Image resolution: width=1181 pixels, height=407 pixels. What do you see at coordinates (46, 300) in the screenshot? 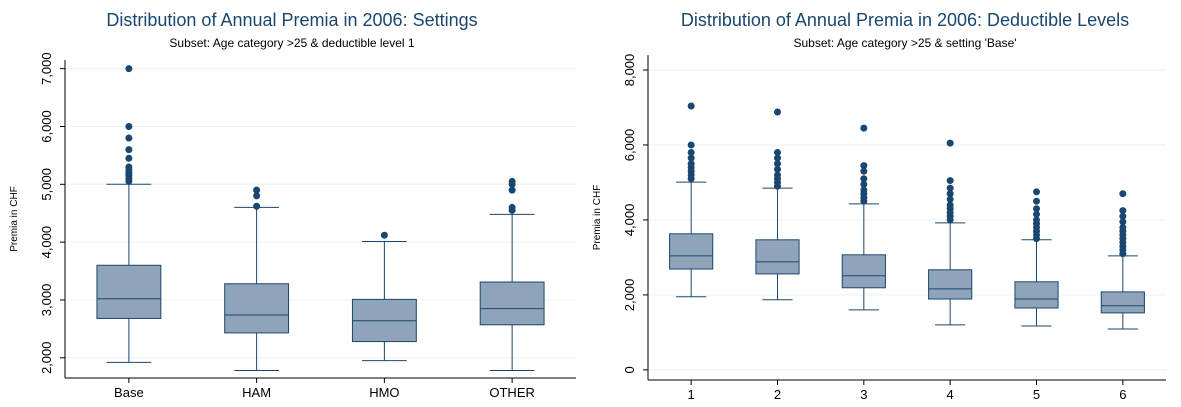
I see `y-tick-label: 3,000` at bounding box center [46, 300].